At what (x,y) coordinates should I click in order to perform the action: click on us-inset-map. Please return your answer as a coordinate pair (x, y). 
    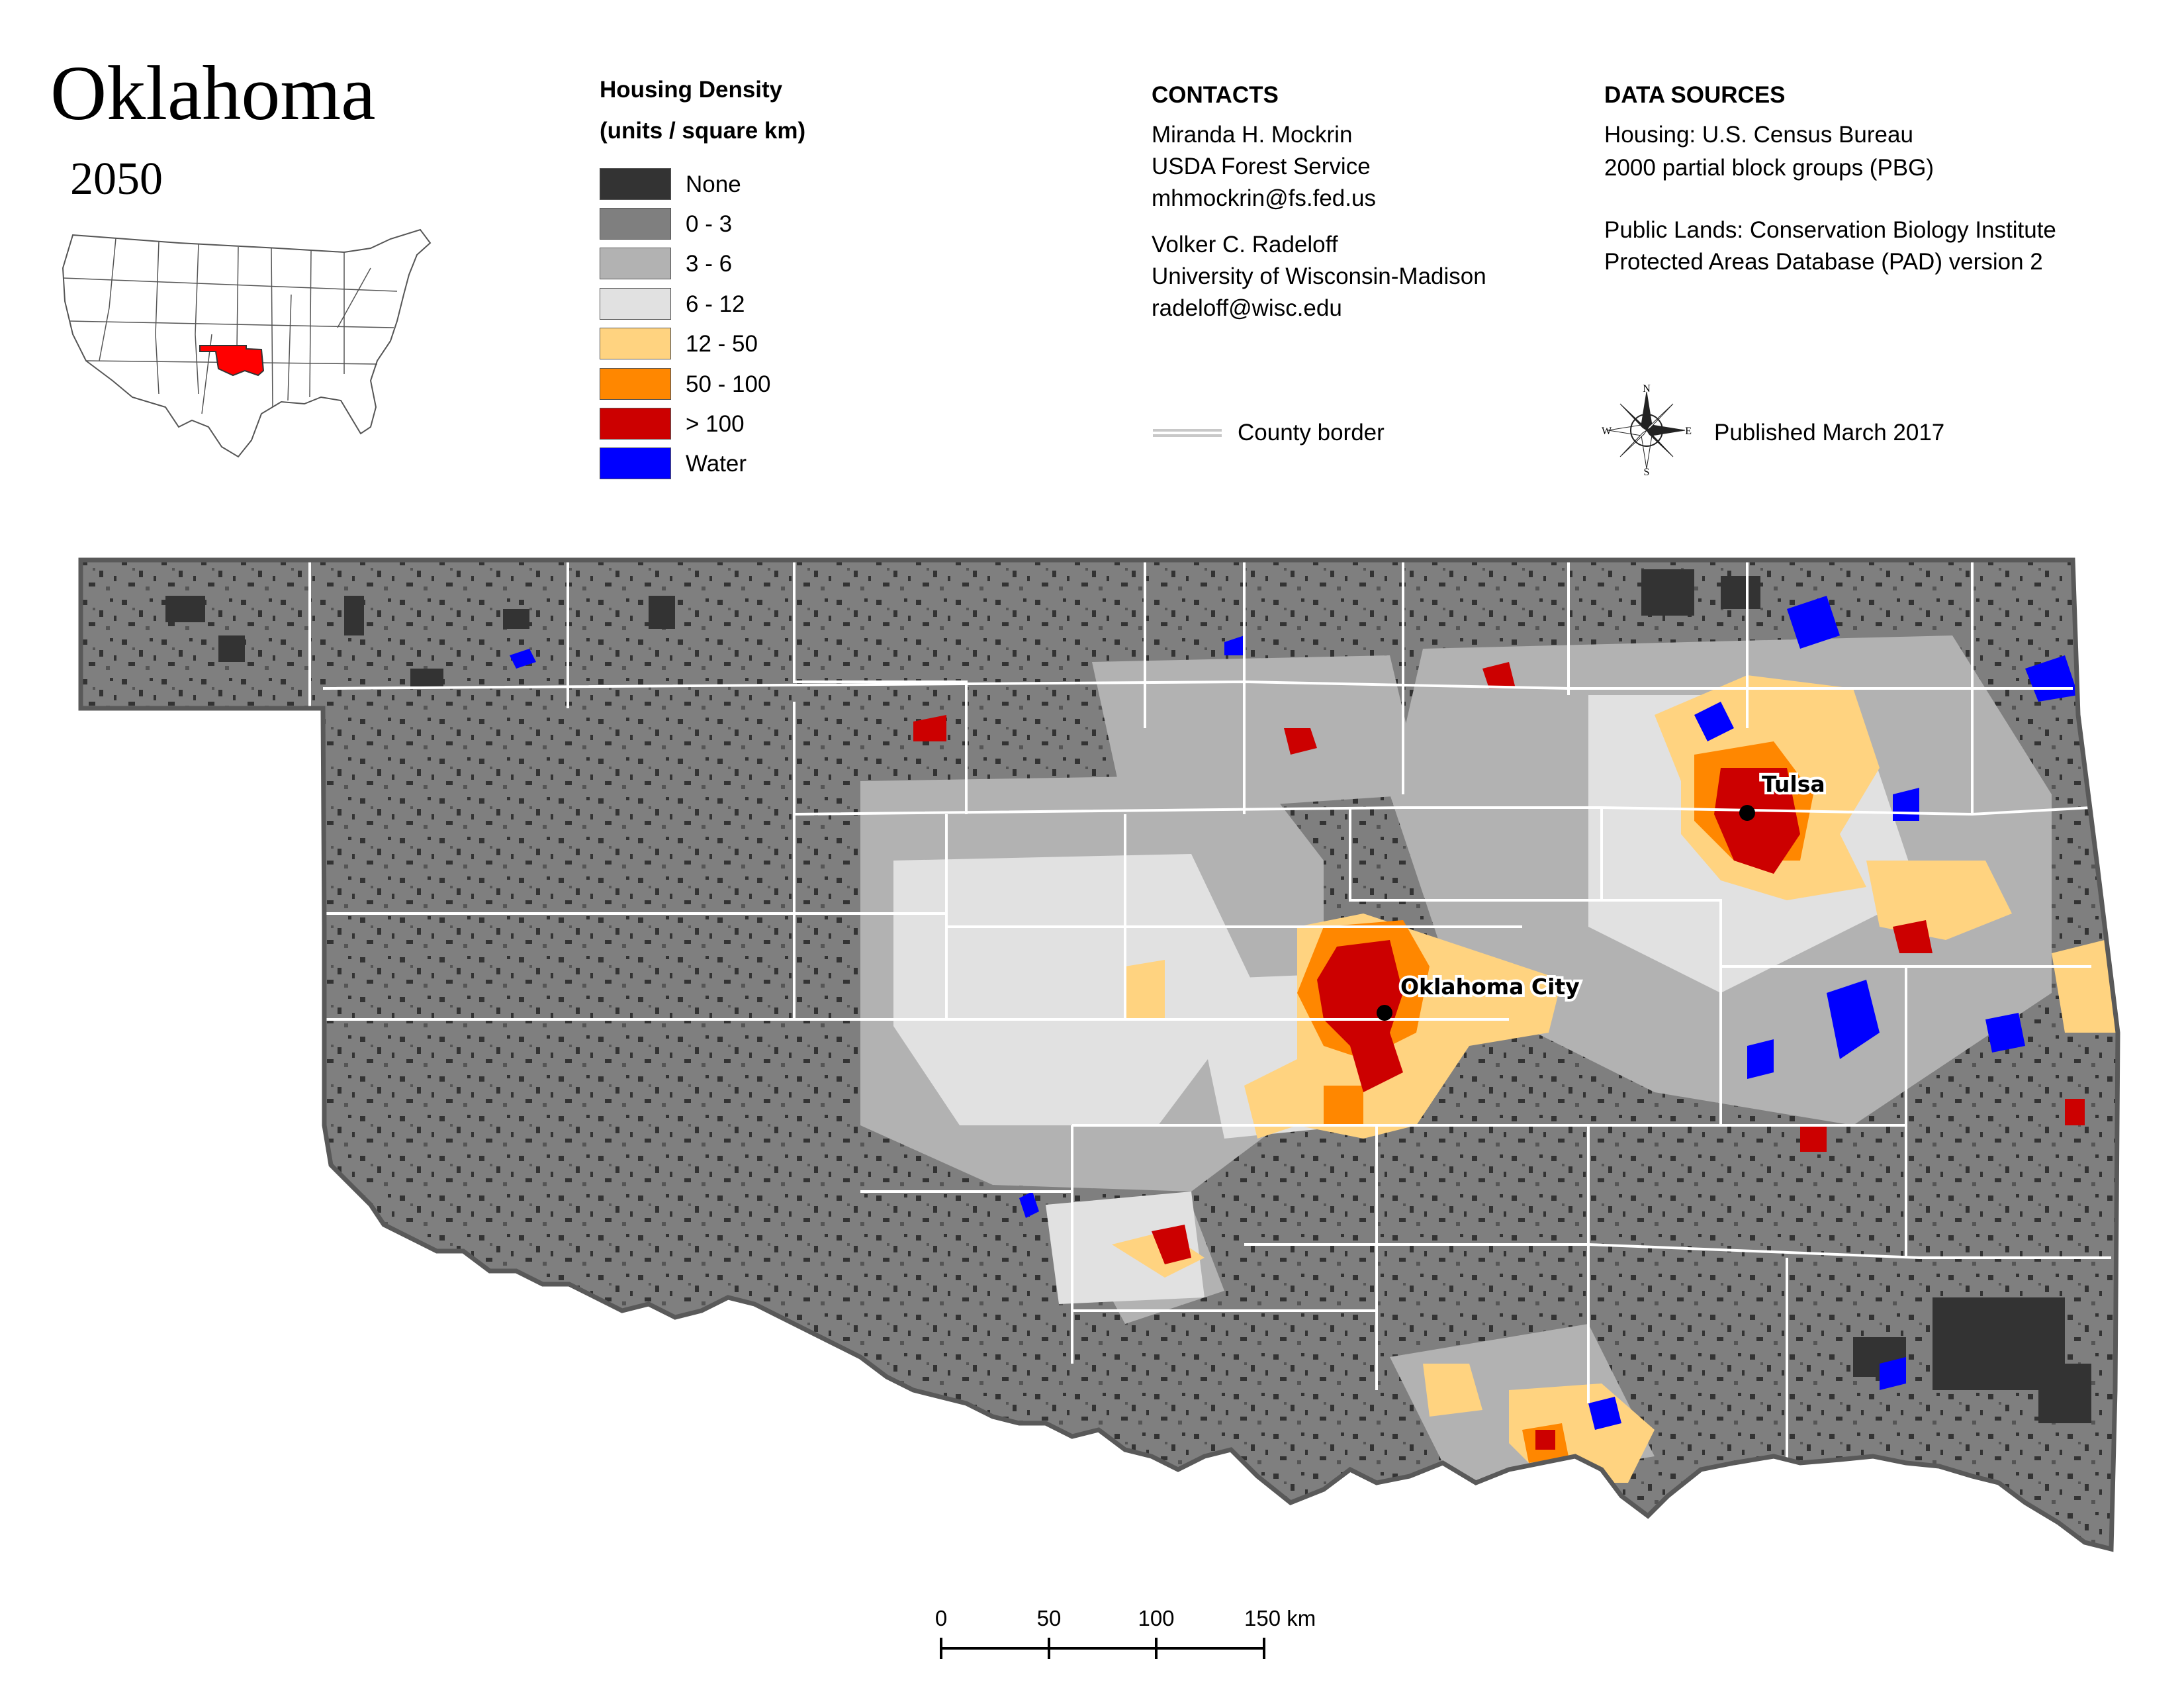
    Looking at the image, I should click on (247, 343).